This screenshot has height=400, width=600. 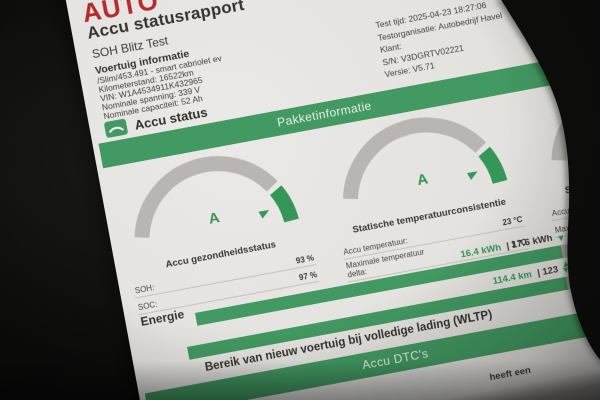 What do you see at coordinates (148, 306) in the screenshot?
I see `row-label: SOC:` at bounding box center [148, 306].